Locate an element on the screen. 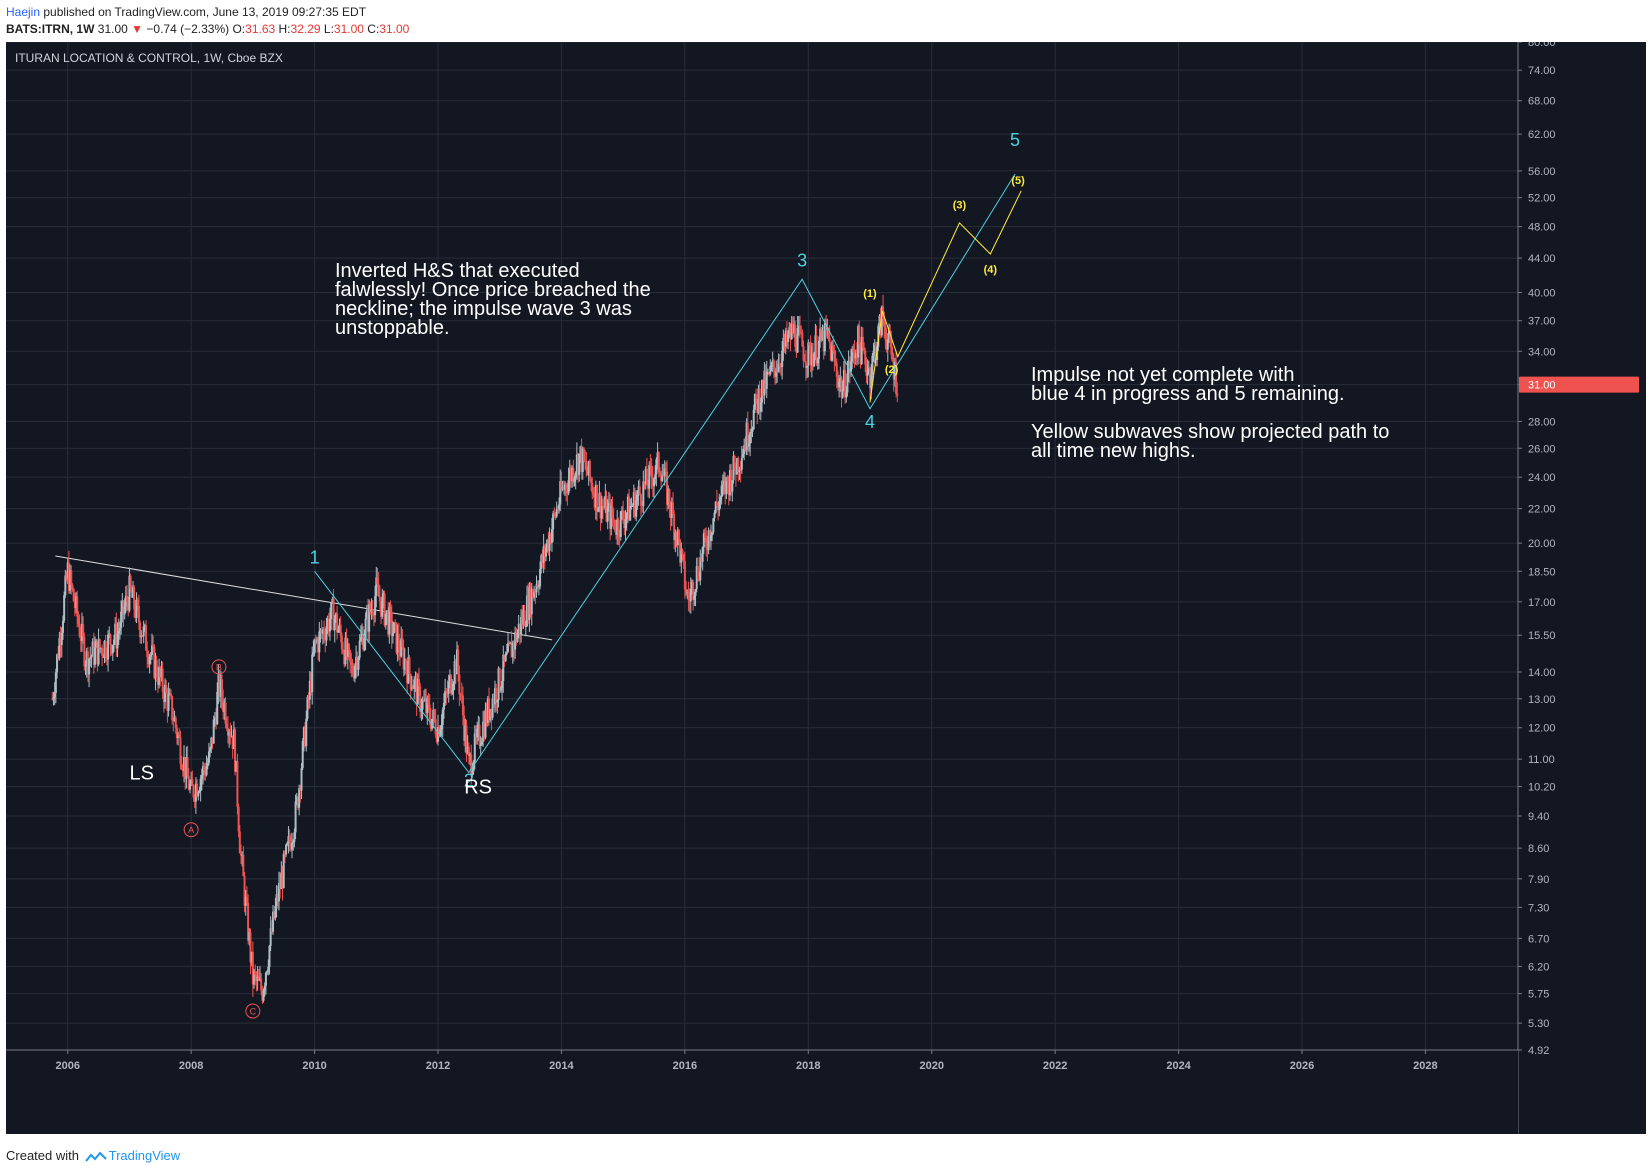  right-shoulder-label: RS is located at coordinates (478, 788).